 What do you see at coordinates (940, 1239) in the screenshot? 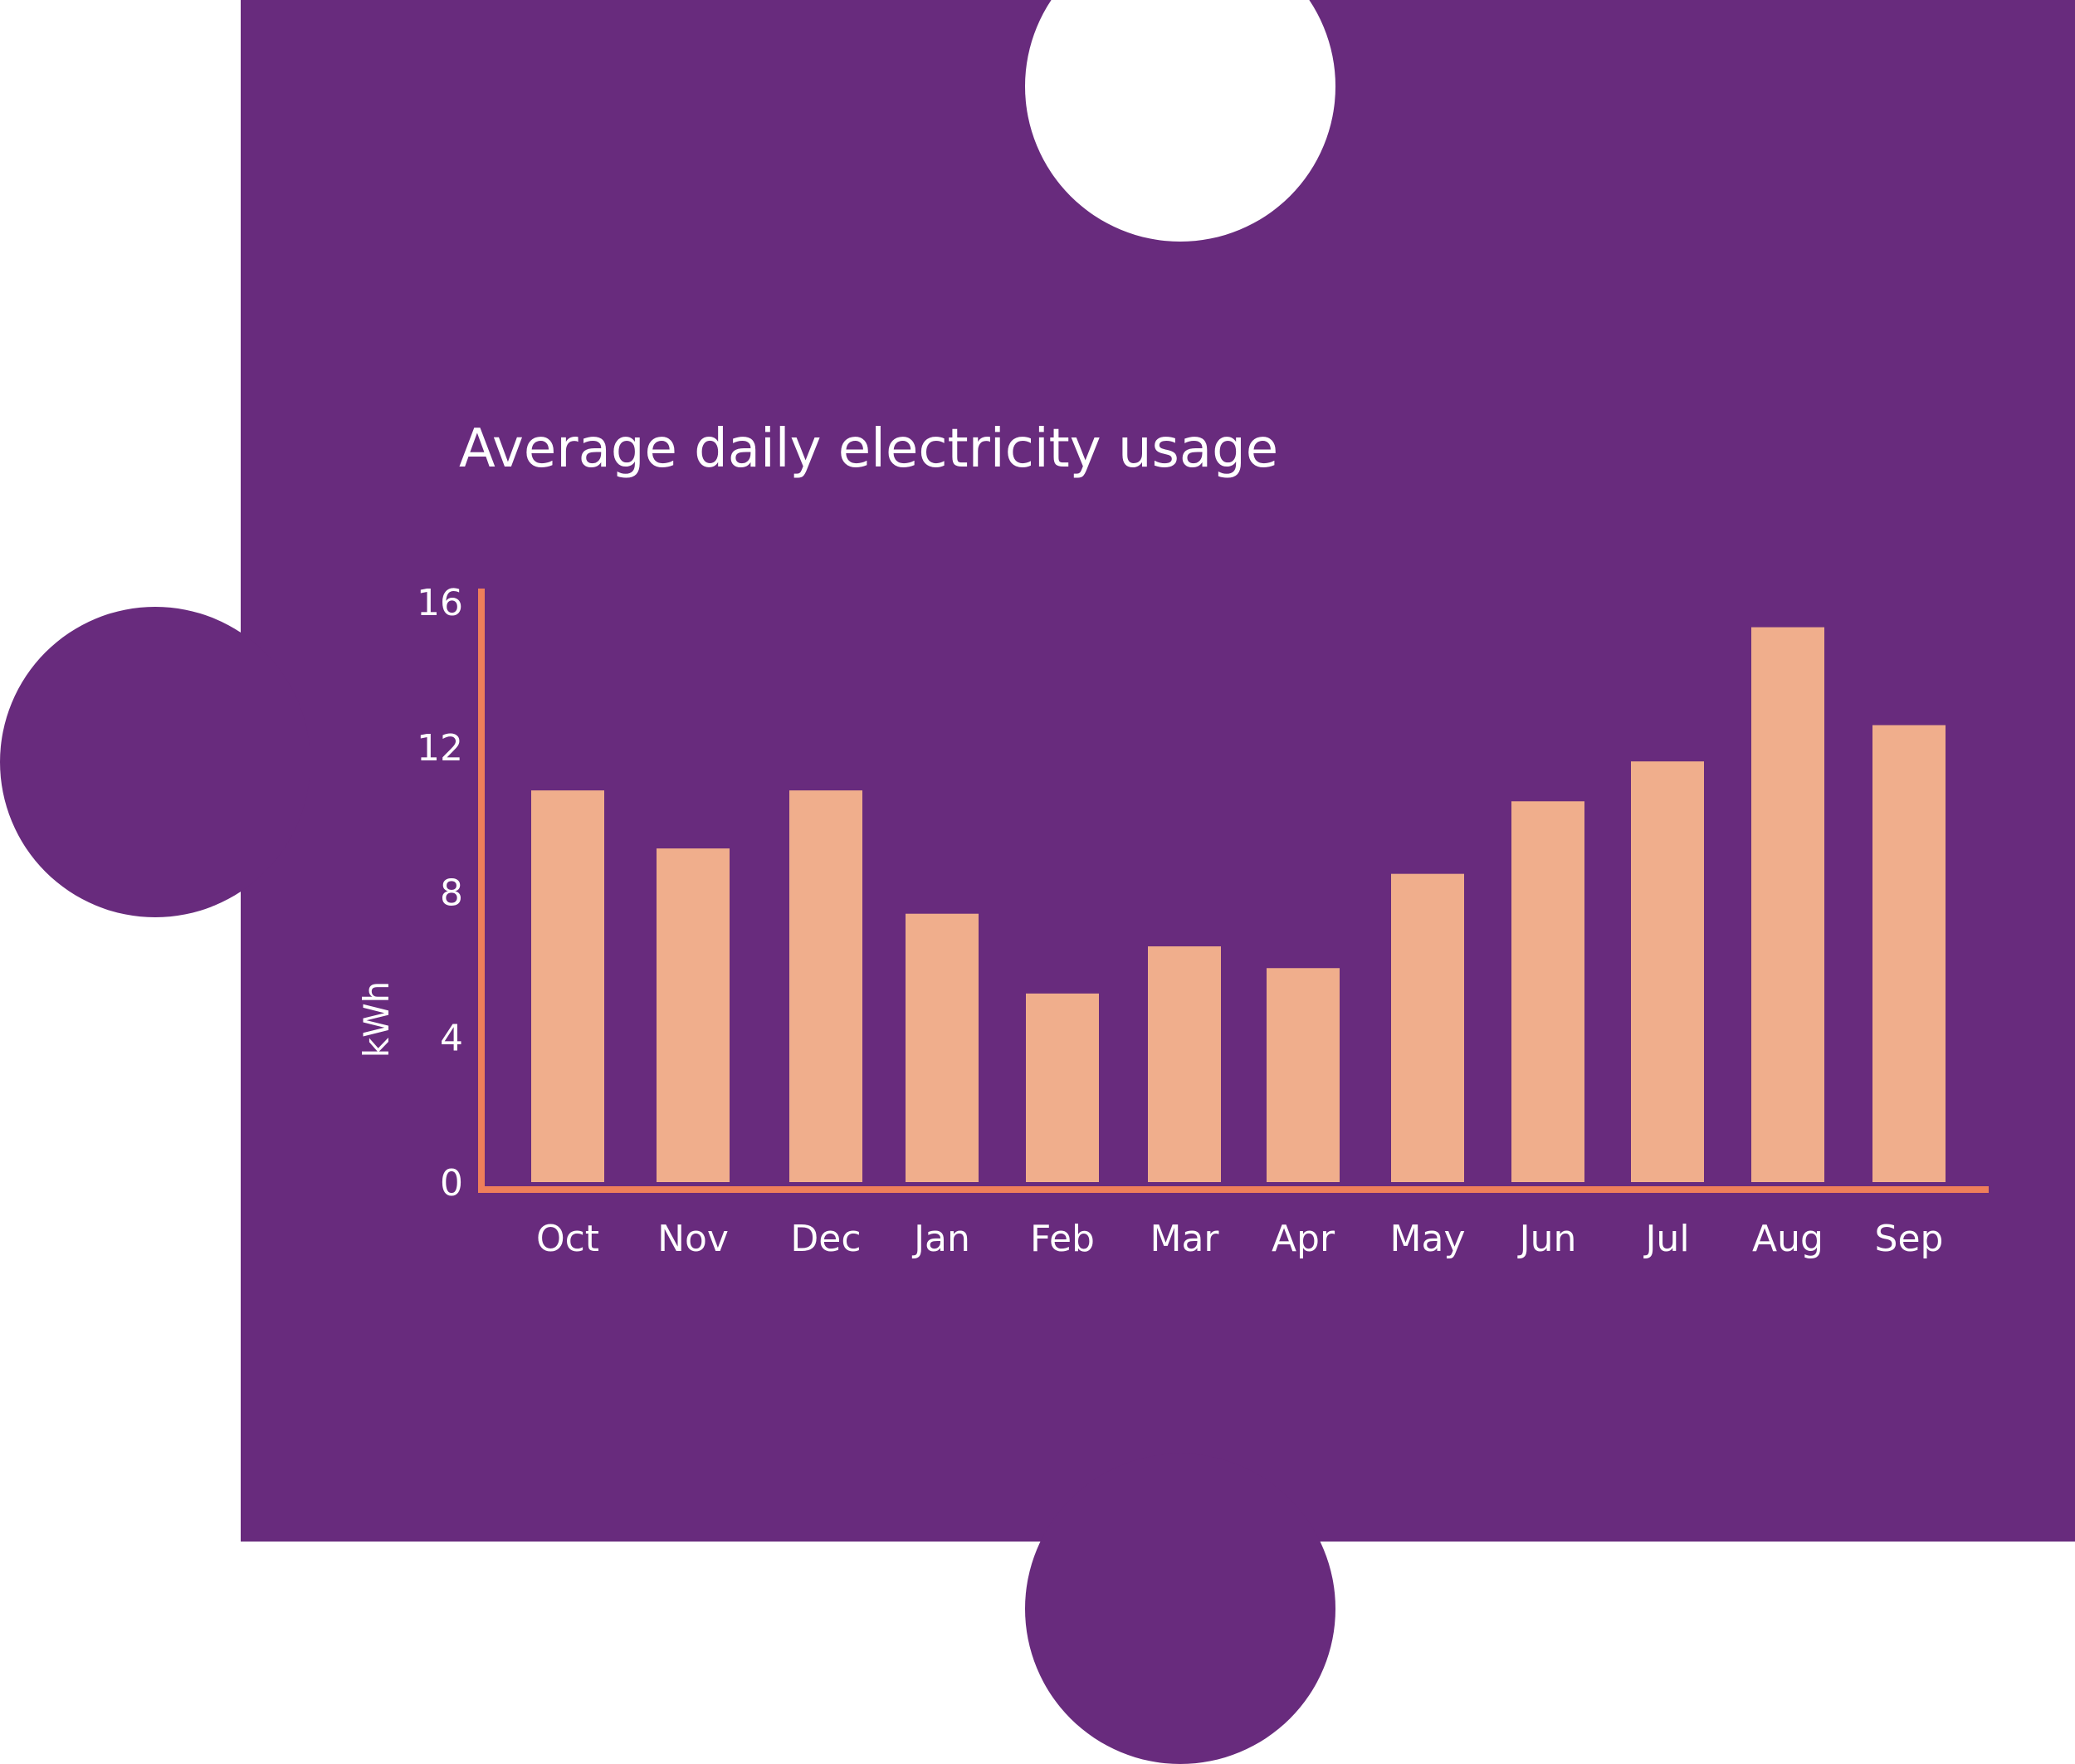
I see `x-tick-label: Jan` at bounding box center [940, 1239].